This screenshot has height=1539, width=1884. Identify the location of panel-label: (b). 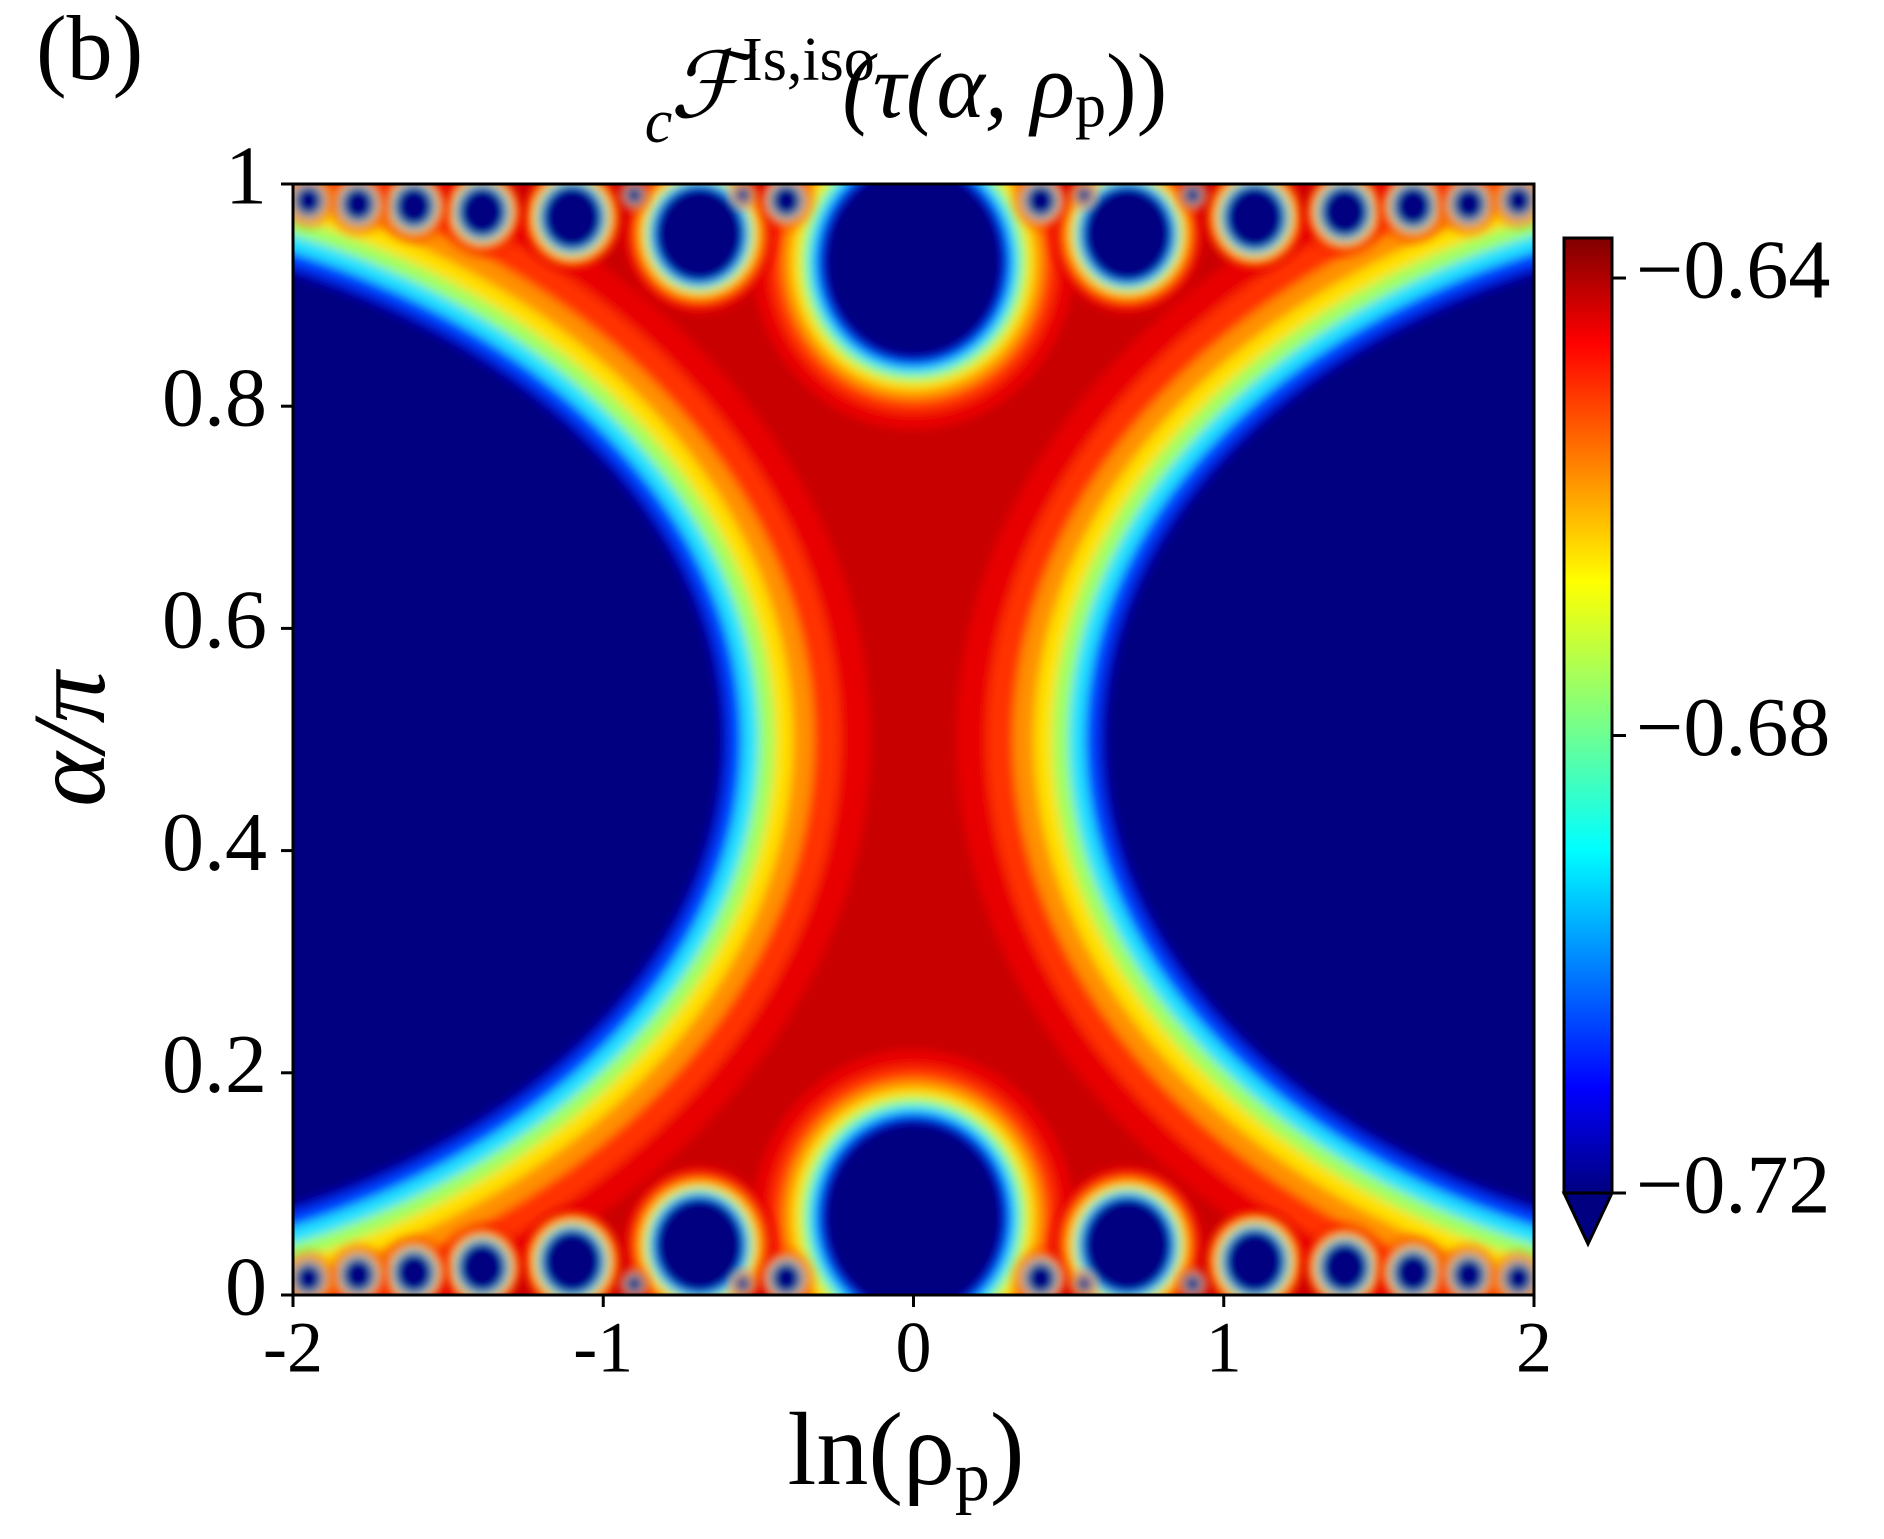
(89, 49).